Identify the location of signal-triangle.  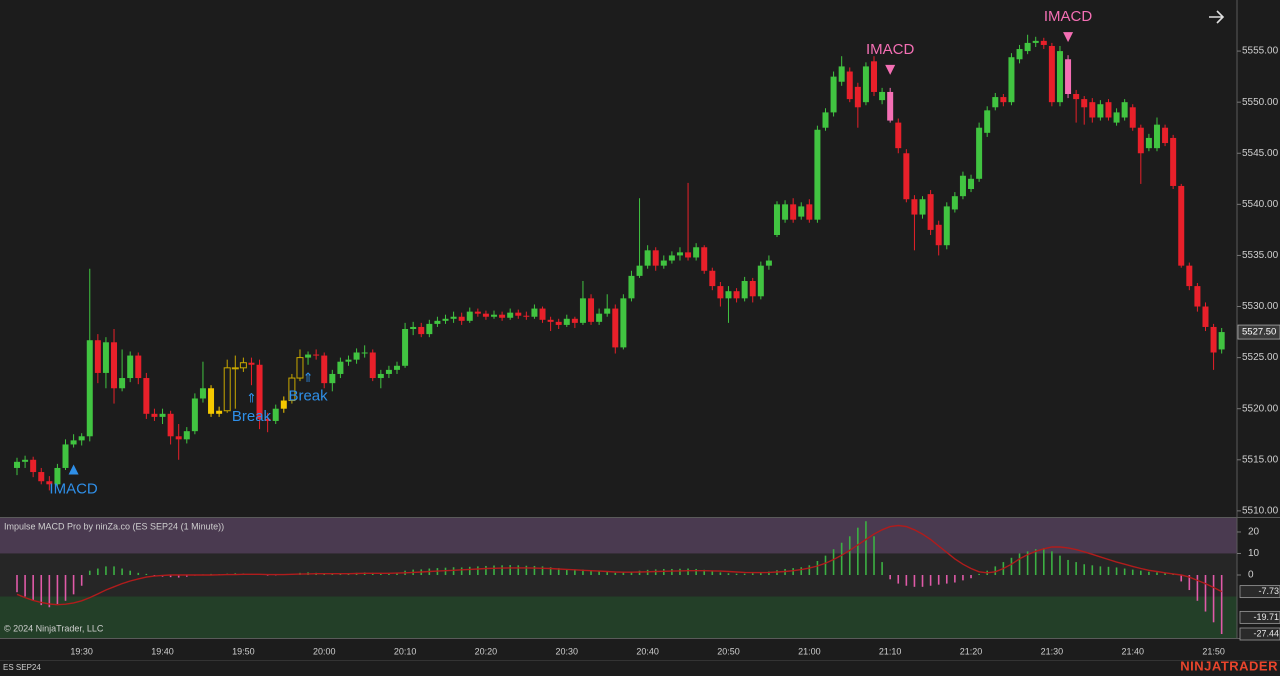
(890, 69).